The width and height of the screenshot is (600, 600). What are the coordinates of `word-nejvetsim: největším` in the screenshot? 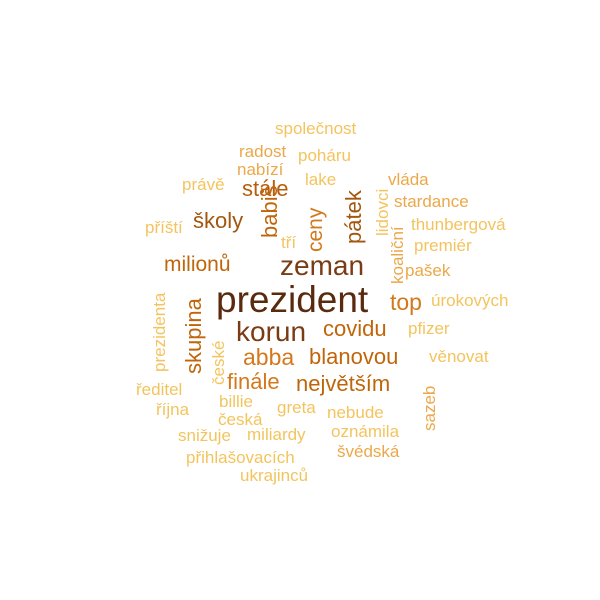 It's located at (343, 383).